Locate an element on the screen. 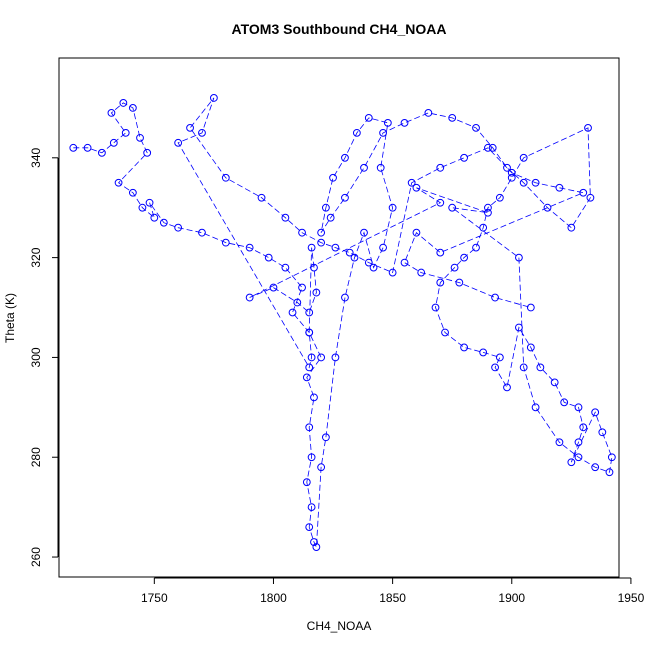  y-axis: 260 280 300 320 340 is located at coordinates (44, 357).